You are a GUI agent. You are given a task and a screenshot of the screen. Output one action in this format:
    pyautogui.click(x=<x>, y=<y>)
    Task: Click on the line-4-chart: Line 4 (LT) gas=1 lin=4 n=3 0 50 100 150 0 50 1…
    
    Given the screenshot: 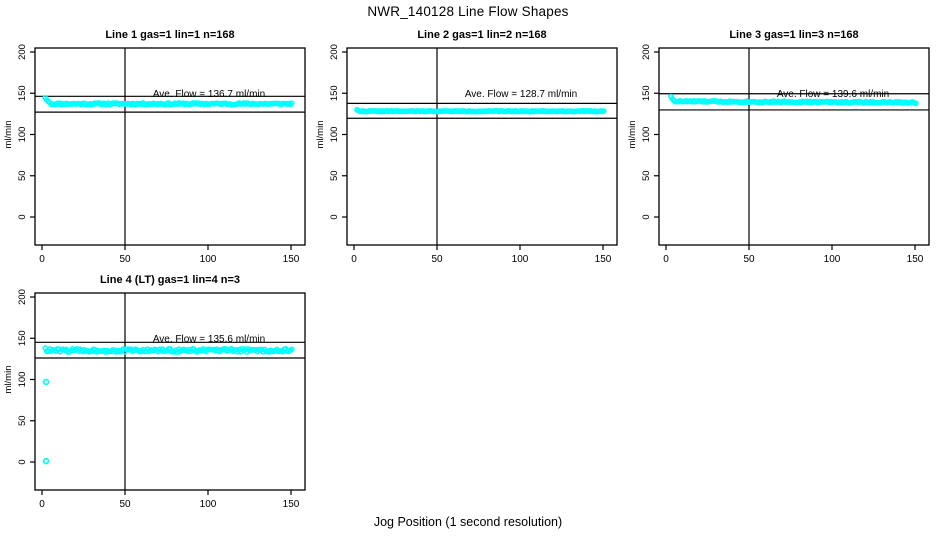 What is the action you would take?
    pyautogui.click(x=154, y=392)
    